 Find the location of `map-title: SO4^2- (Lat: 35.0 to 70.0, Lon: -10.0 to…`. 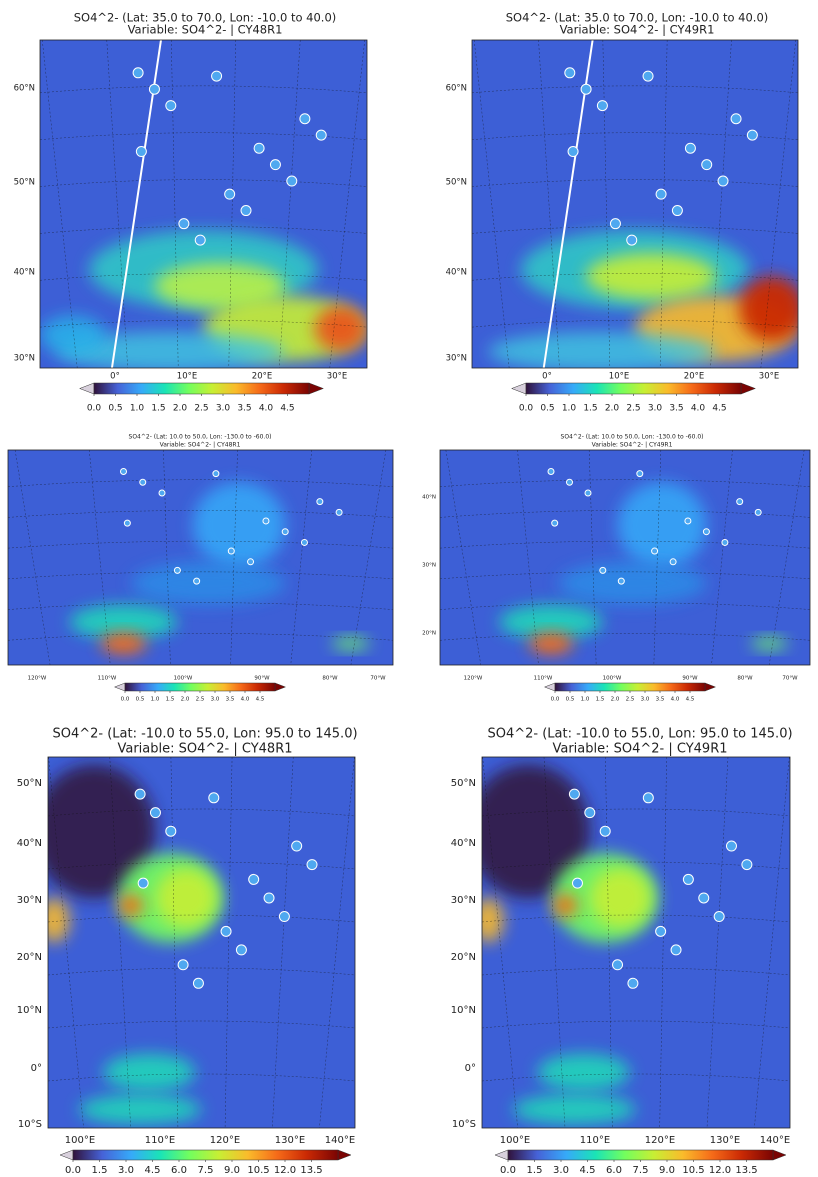

map-title: SO4^2- (Lat: 35.0 to 70.0, Lon: -10.0 to… is located at coordinates (637, 18).